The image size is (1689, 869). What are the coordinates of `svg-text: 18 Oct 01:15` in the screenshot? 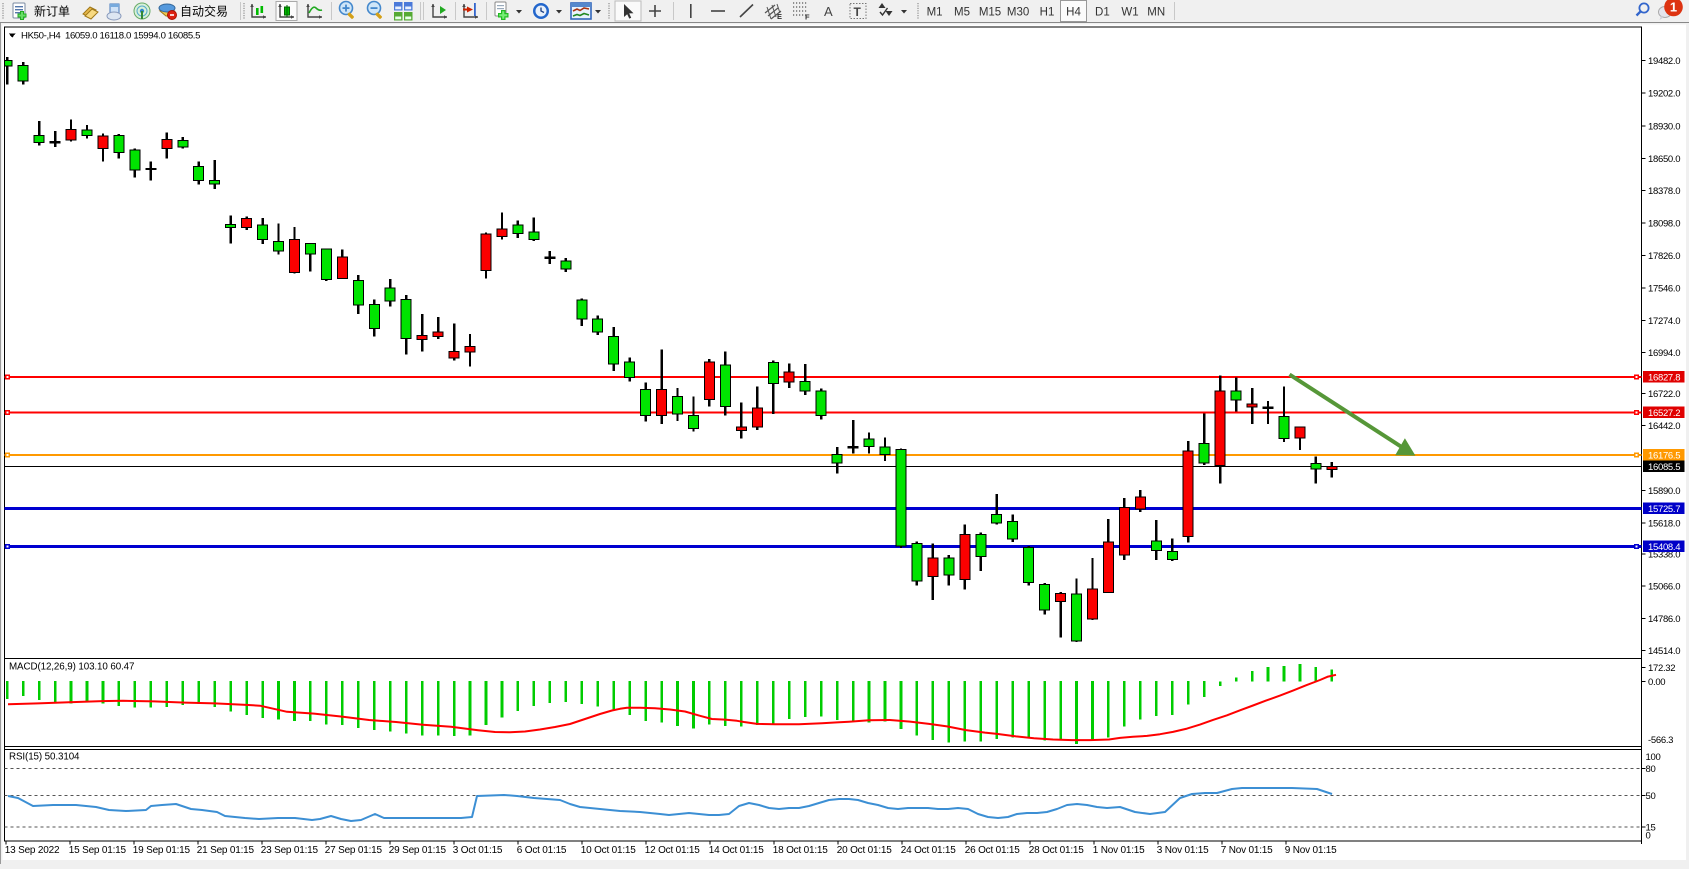 It's located at (800, 850).